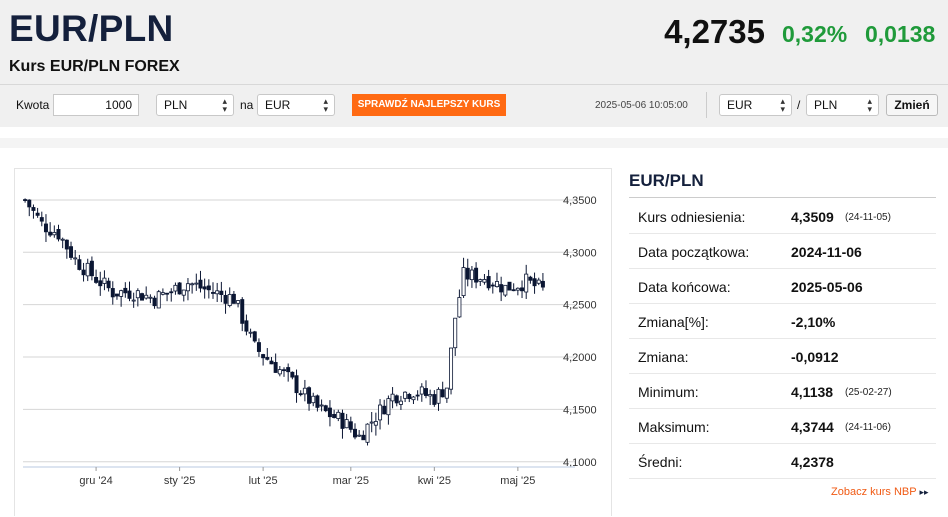 This screenshot has width=948, height=517. Describe the element at coordinates (868, 427) in the screenshot. I see `summary-date: (24-11-06)` at that location.